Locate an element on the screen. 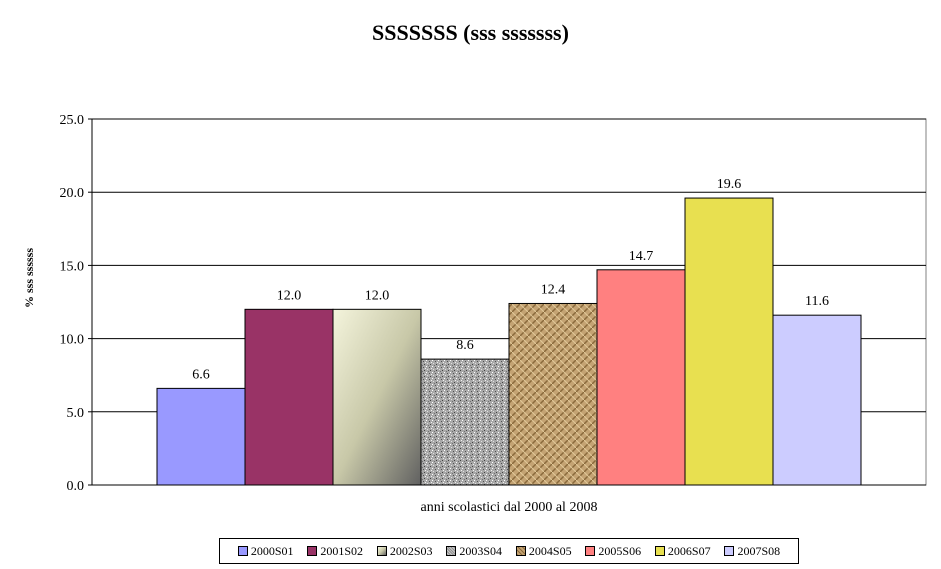 Image resolution: width=941 pixels, height=569 pixels. data-label: 14.7 is located at coordinates (641, 256).